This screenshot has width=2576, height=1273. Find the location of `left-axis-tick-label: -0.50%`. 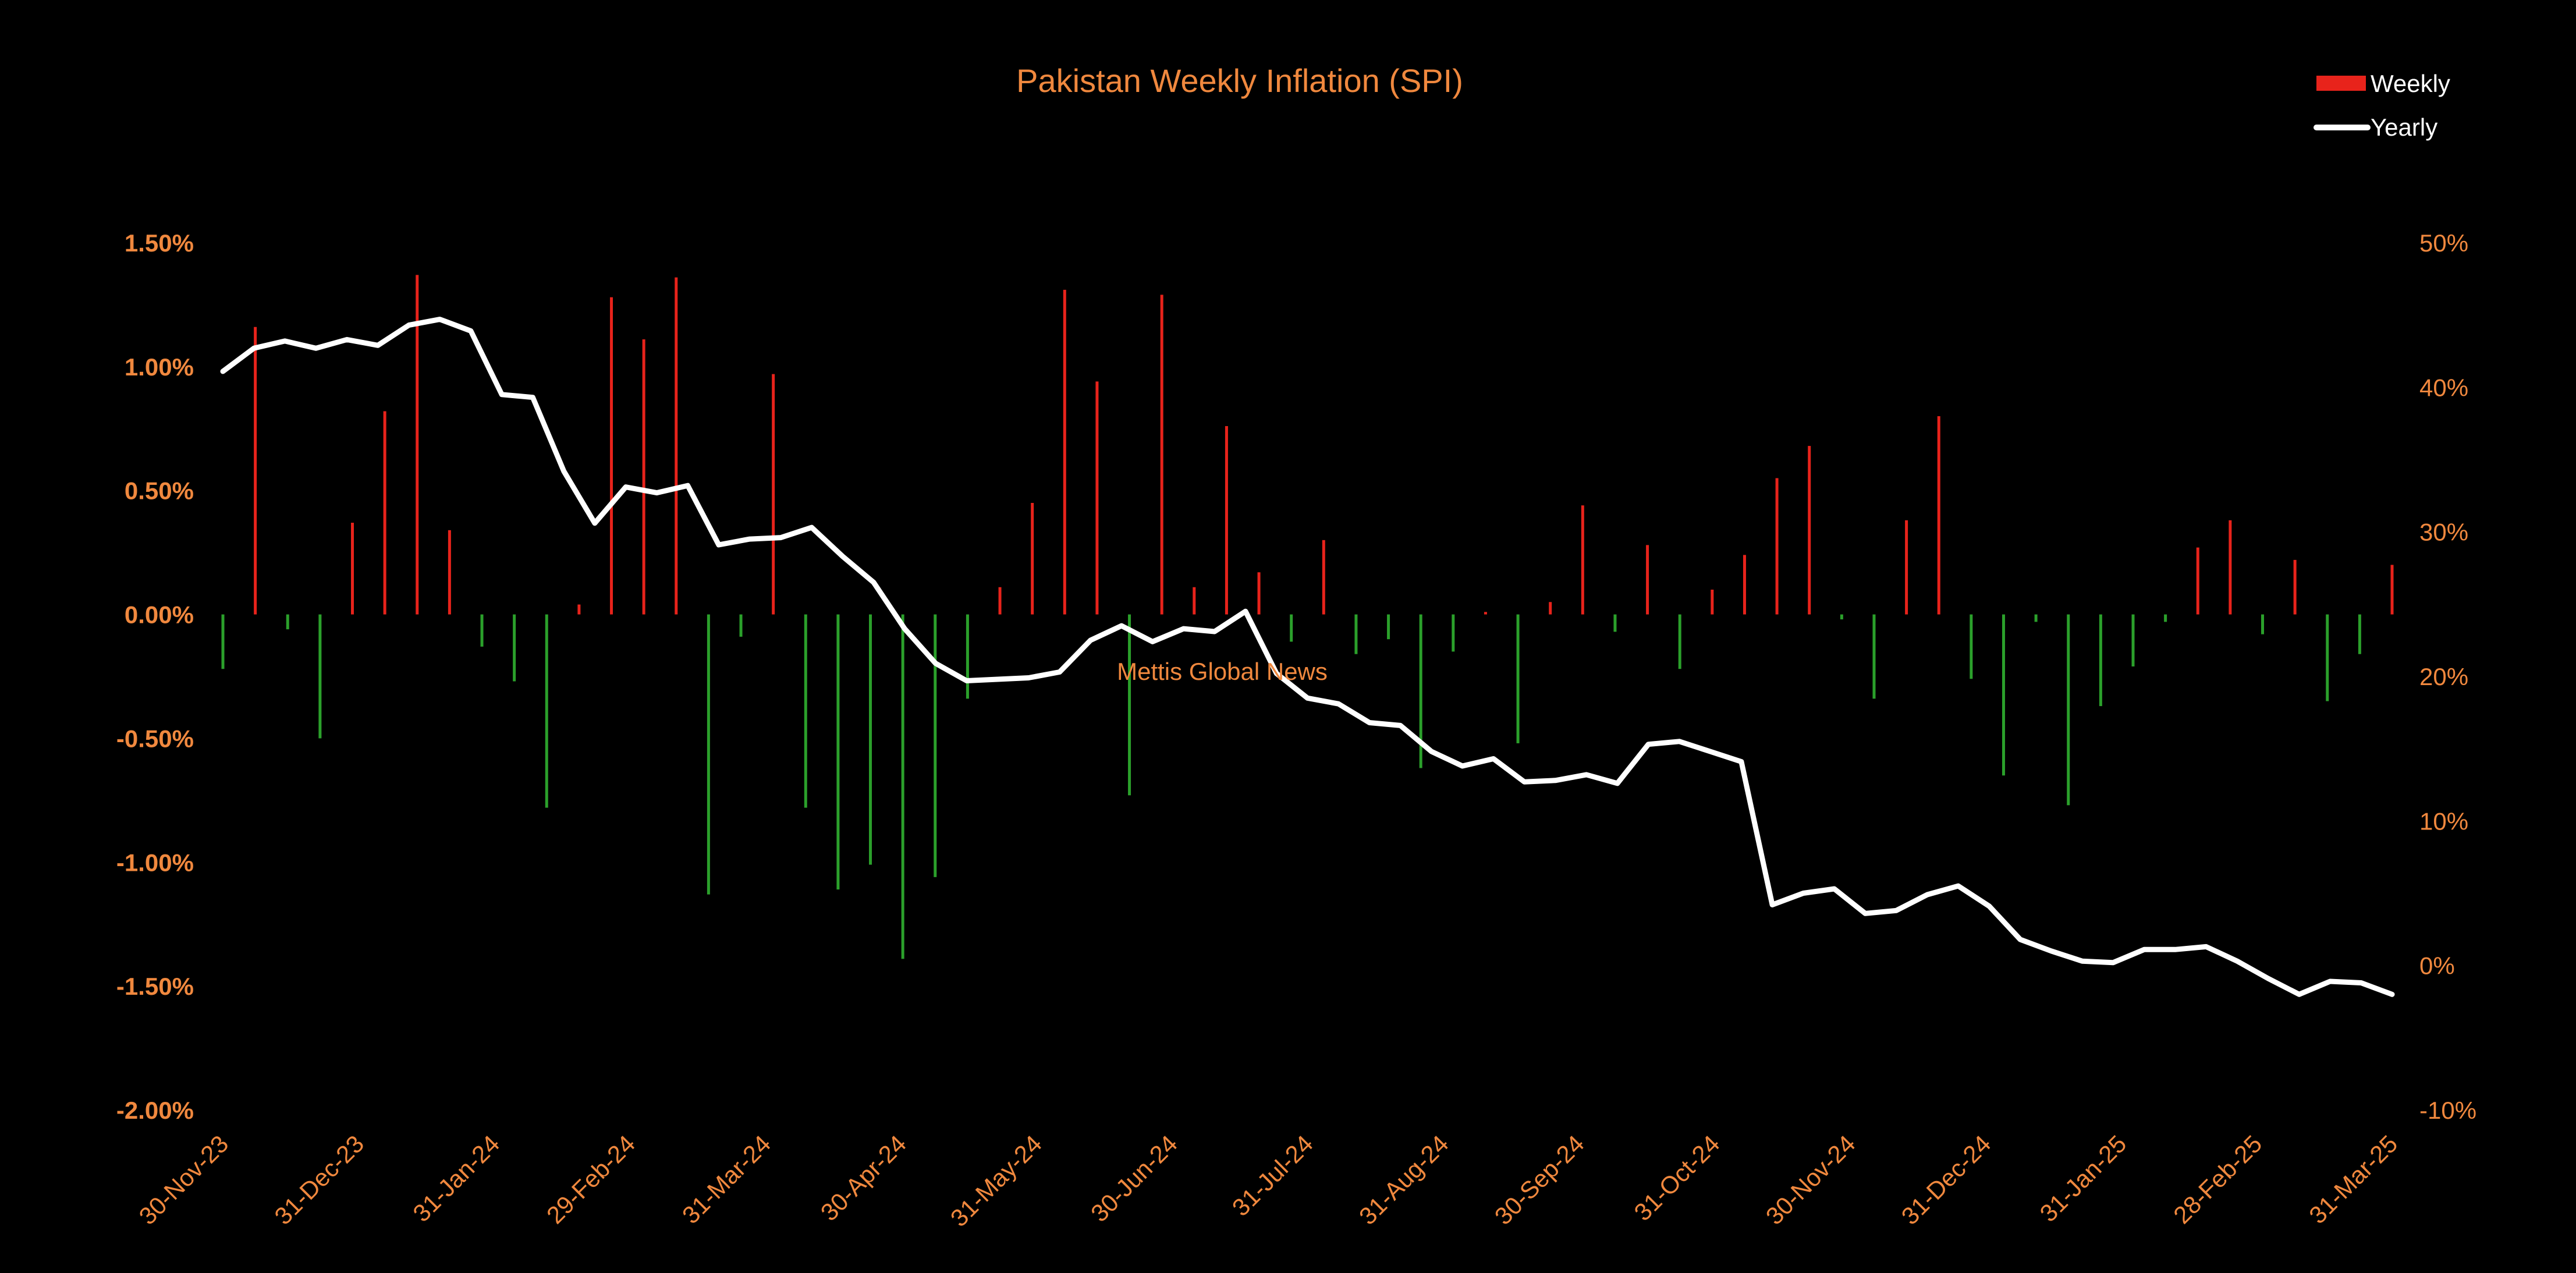

left-axis-tick-label: -0.50% is located at coordinates (155, 738).